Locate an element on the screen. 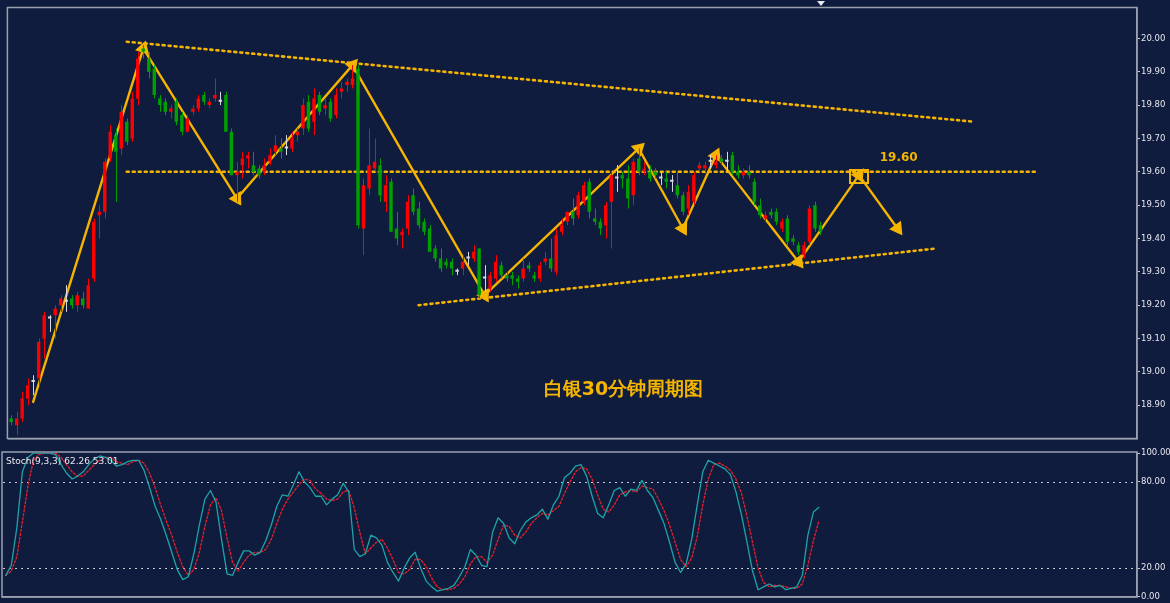  y-tick-label: 80.00 is located at coordinates (1153, 481).